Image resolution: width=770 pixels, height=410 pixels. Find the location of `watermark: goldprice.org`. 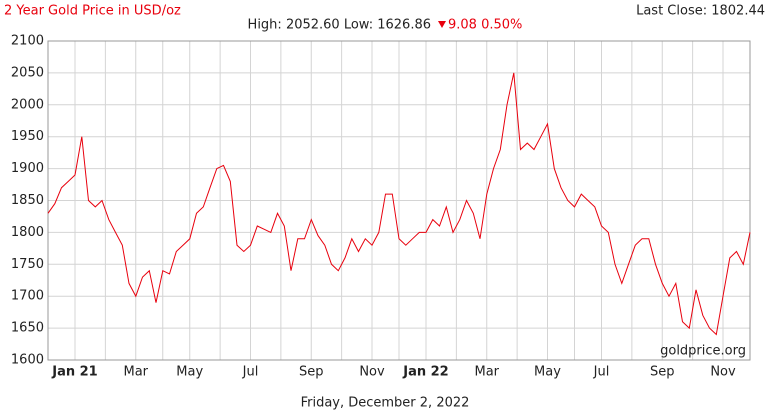

watermark: goldprice.org is located at coordinates (703, 351).